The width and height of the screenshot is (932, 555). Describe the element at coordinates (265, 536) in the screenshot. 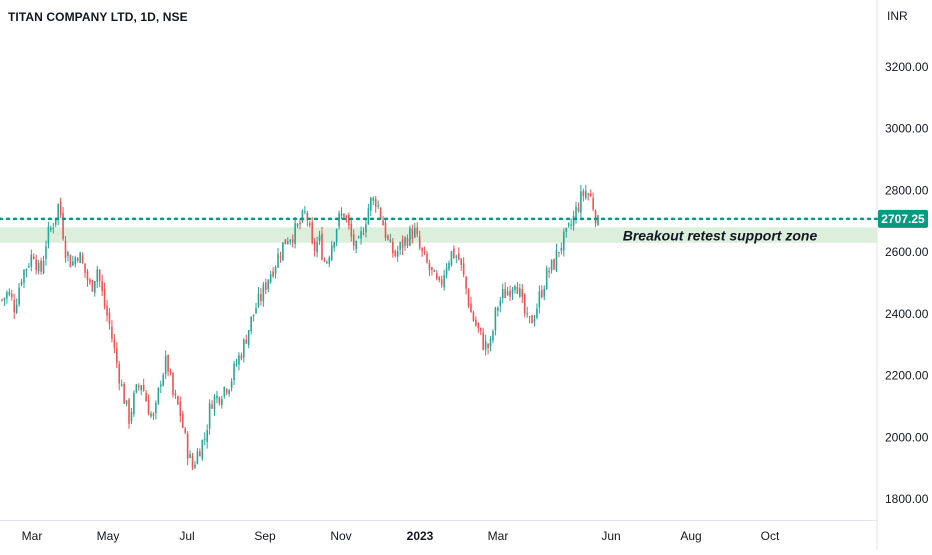

I see `x-tick-label: Sep` at that location.